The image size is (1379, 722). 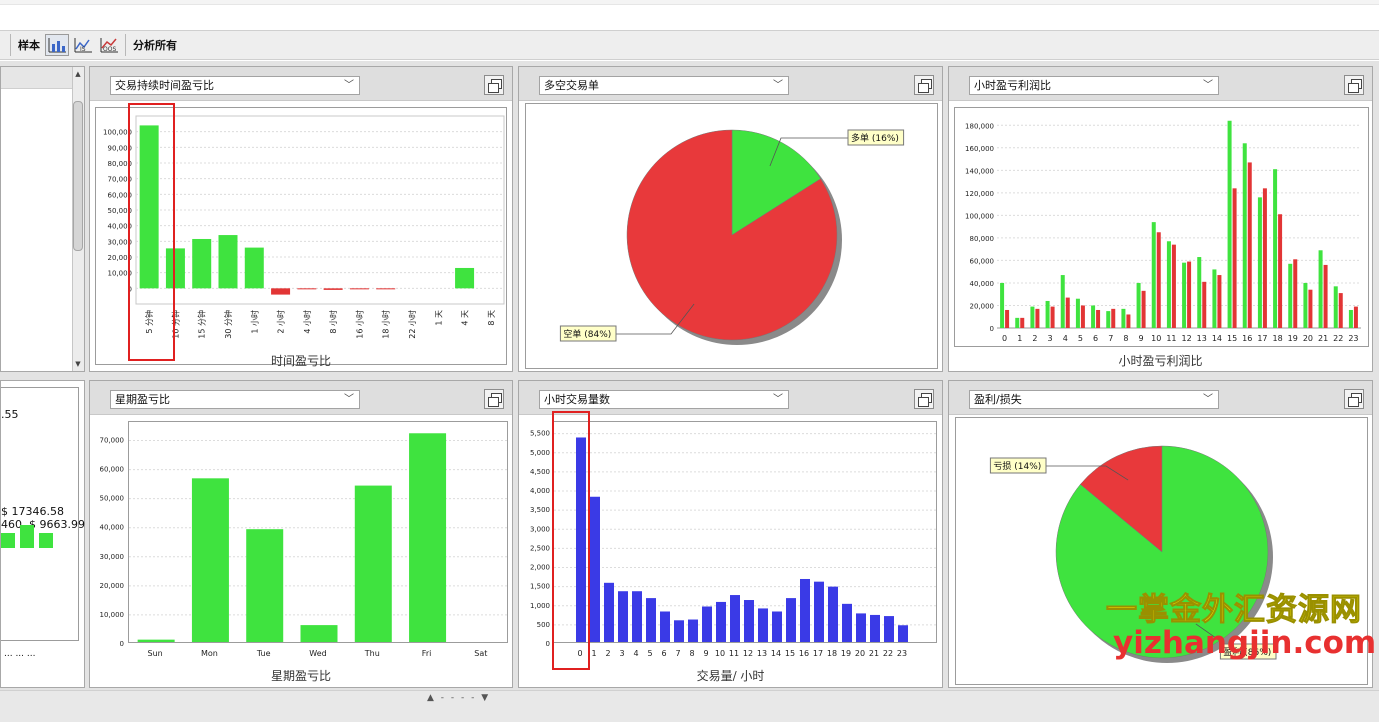 I want to click on chart-select-dropdown: 星期盈亏比 ﹀, so click(x=235, y=399).